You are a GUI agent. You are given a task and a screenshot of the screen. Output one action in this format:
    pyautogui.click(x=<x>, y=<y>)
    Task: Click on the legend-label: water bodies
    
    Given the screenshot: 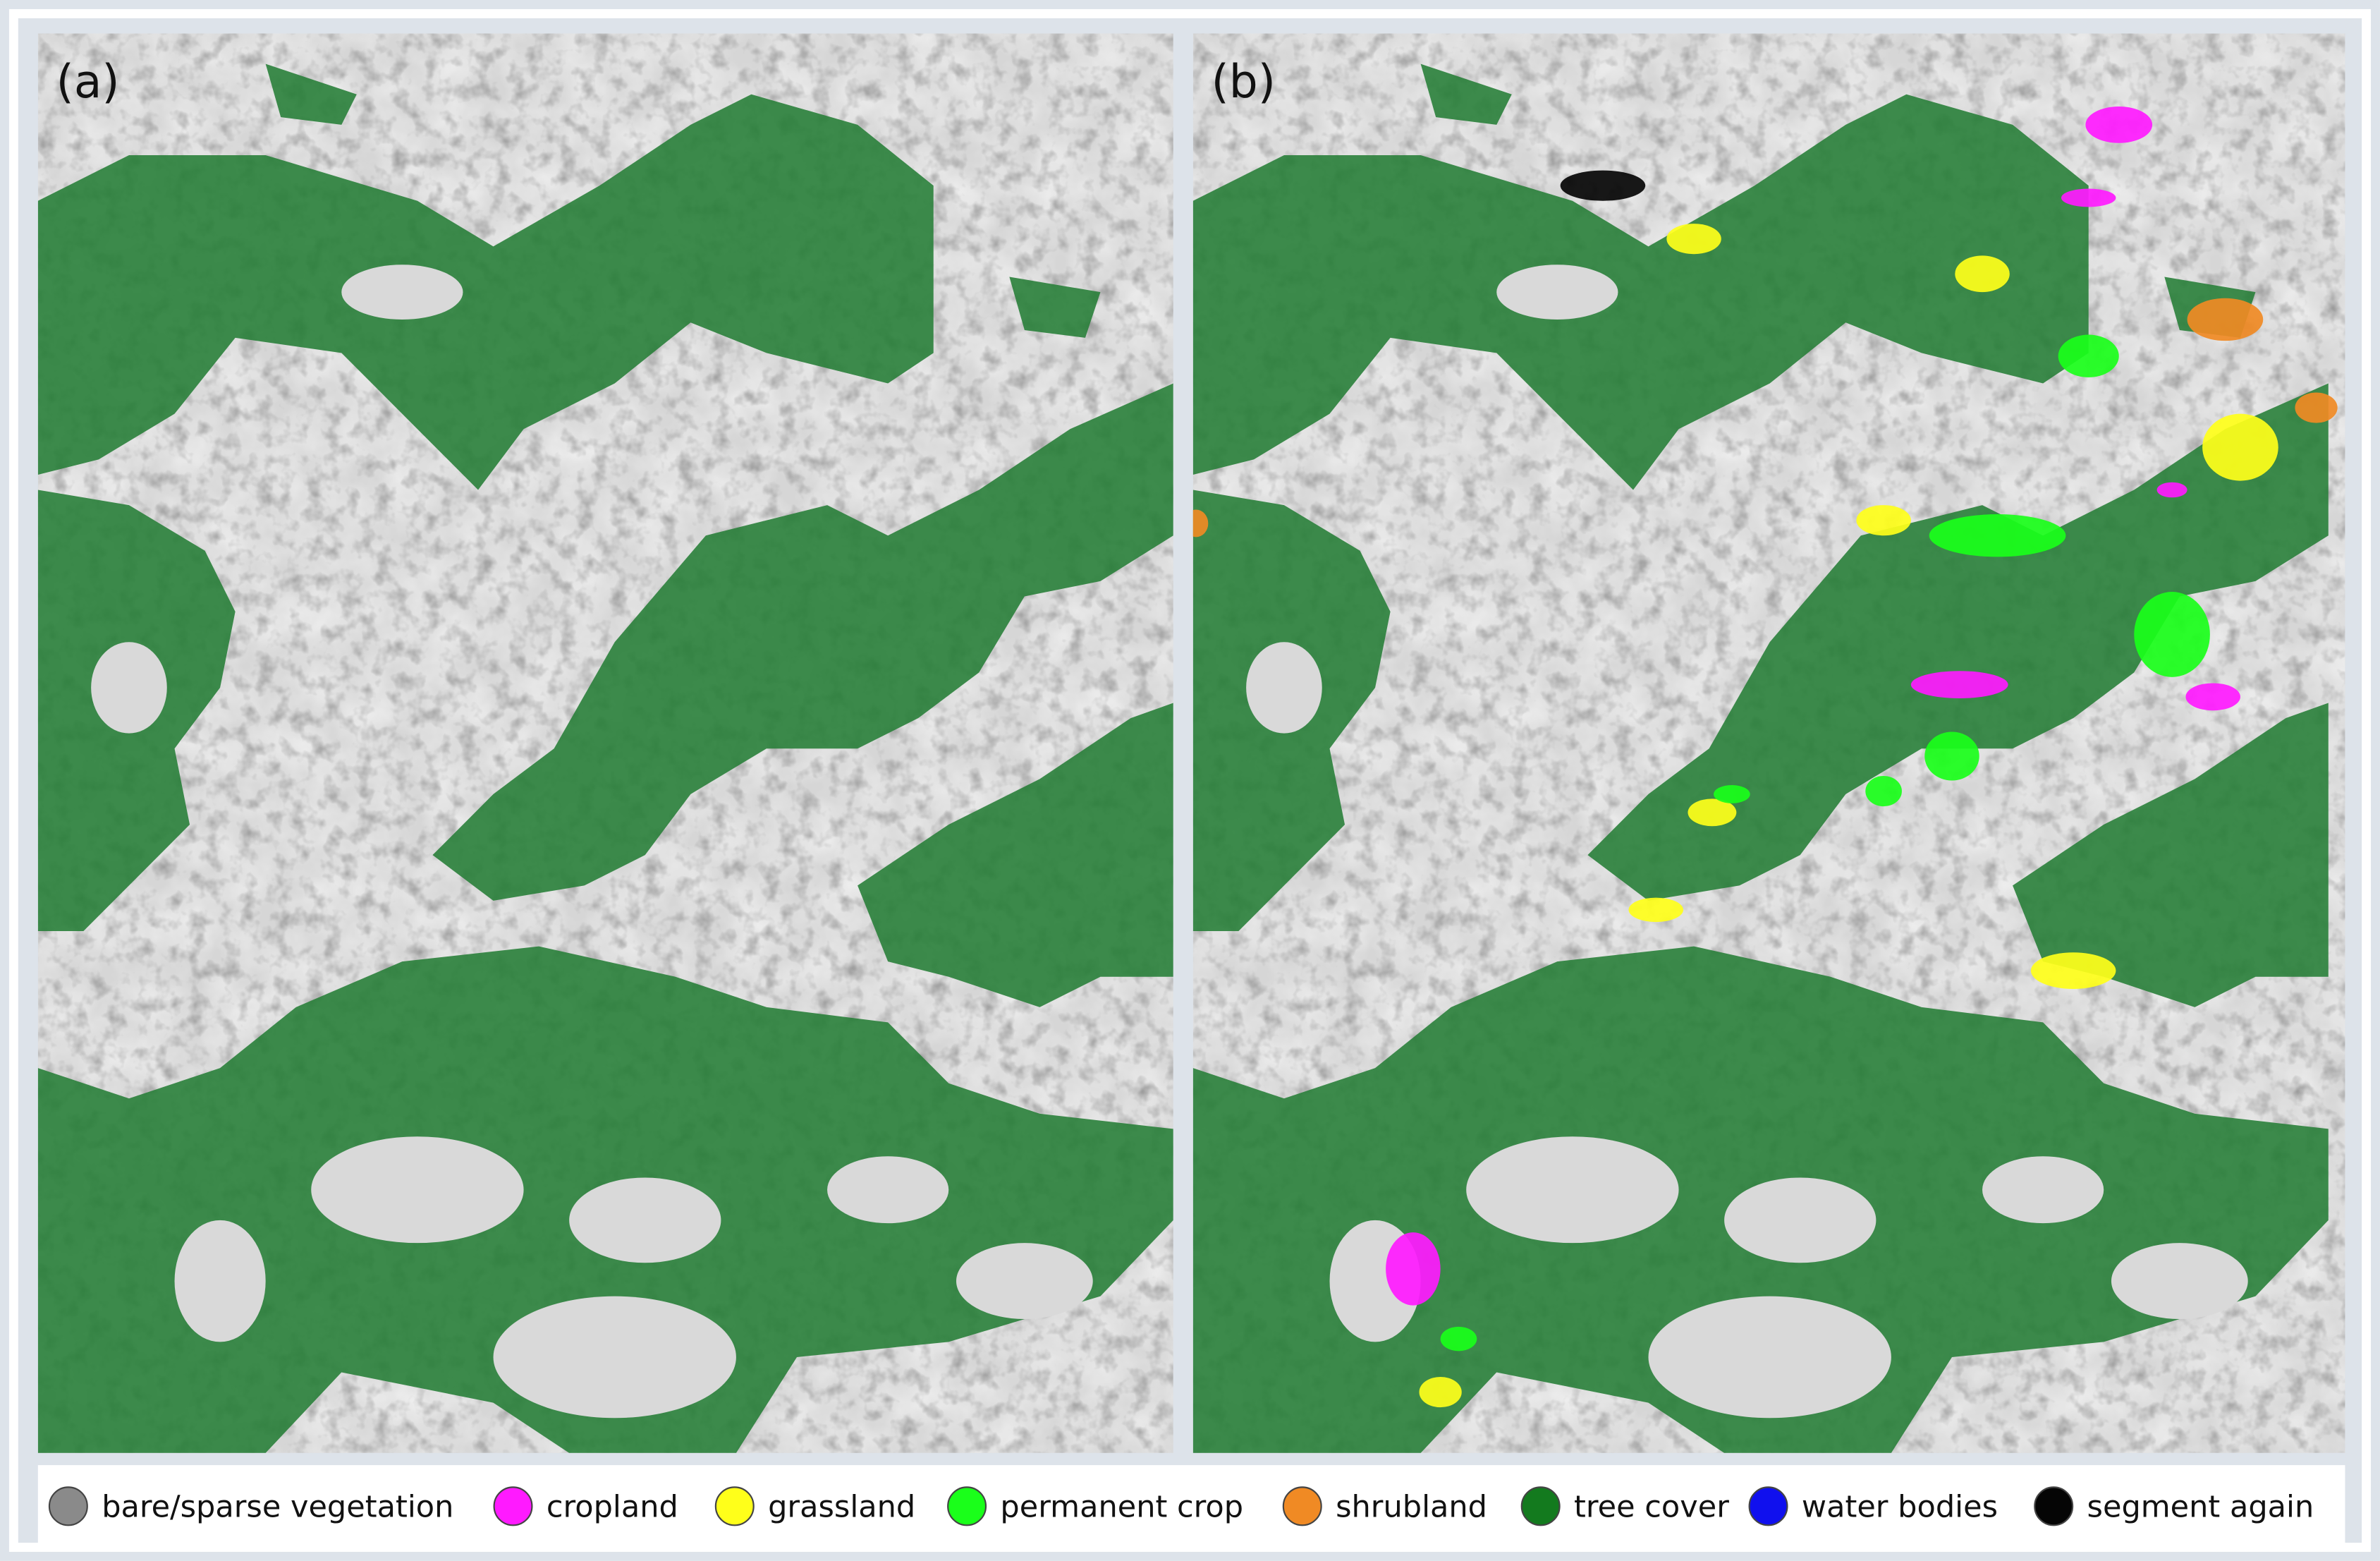 What is the action you would take?
    pyautogui.click(x=1900, y=1506)
    